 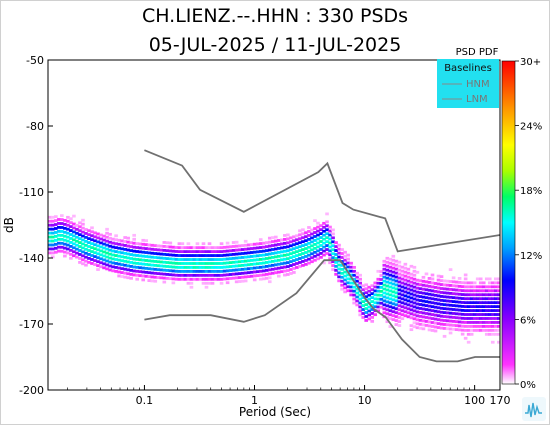 What do you see at coordinates (531, 256) in the screenshot?
I see `colorbar-tick-label: 12%` at bounding box center [531, 256].